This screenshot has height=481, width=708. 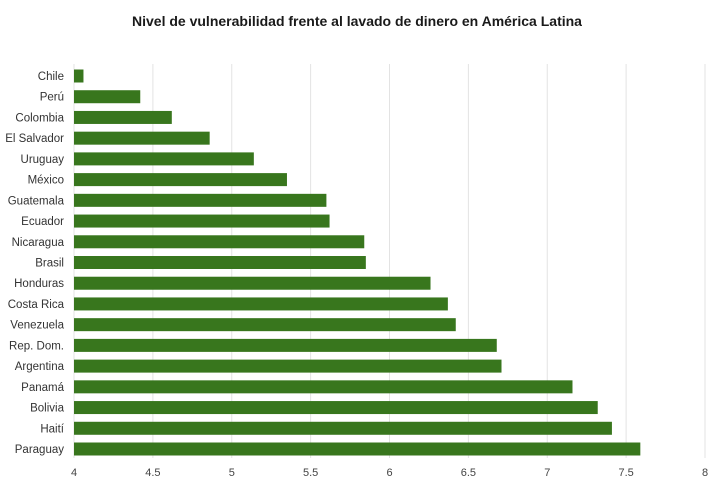 I want to click on category-label: Nicaragua, so click(x=38, y=243).